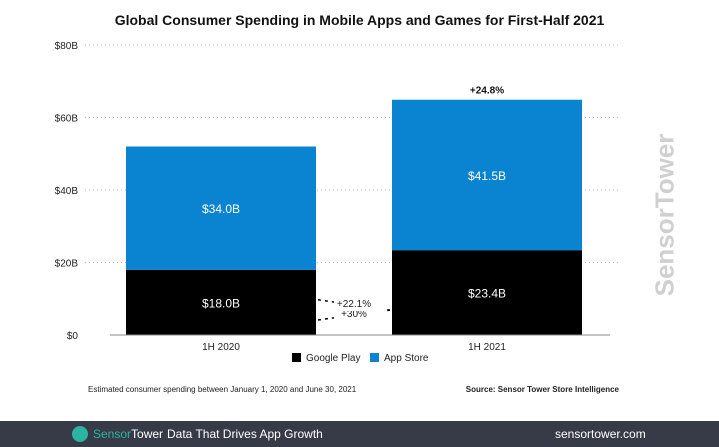  I want to click on data-label: $23.4B, so click(487, 294).